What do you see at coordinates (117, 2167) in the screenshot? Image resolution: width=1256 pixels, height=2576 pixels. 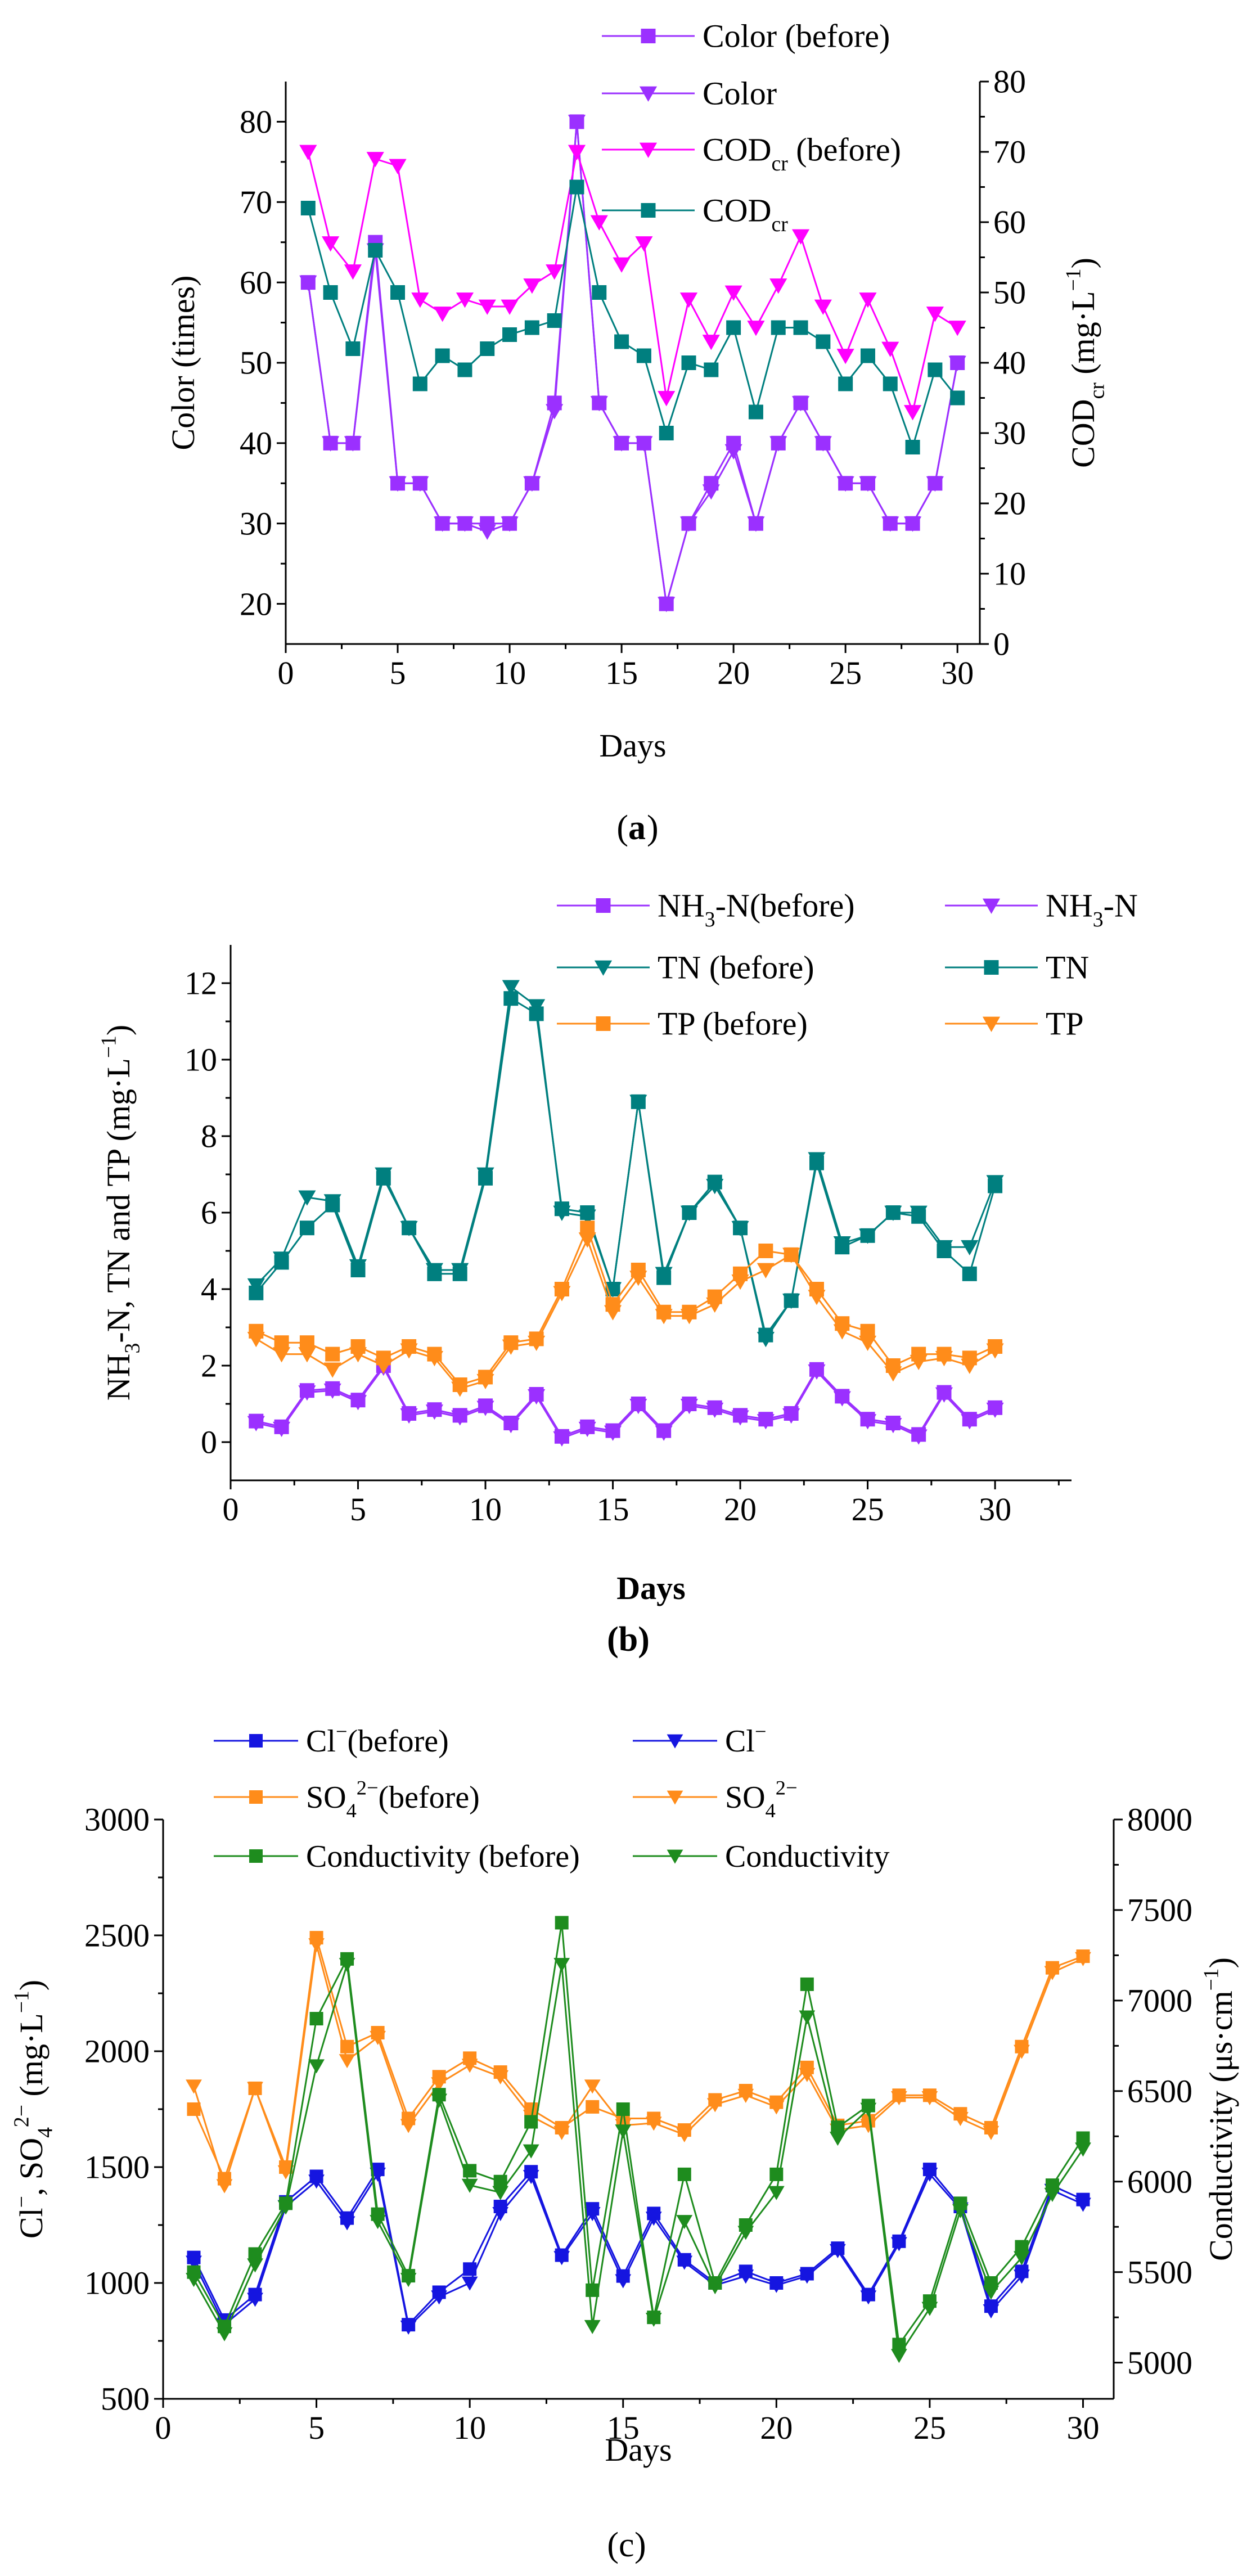 I see `y-tick-label: 1500` at bounding box center [117, 2167].